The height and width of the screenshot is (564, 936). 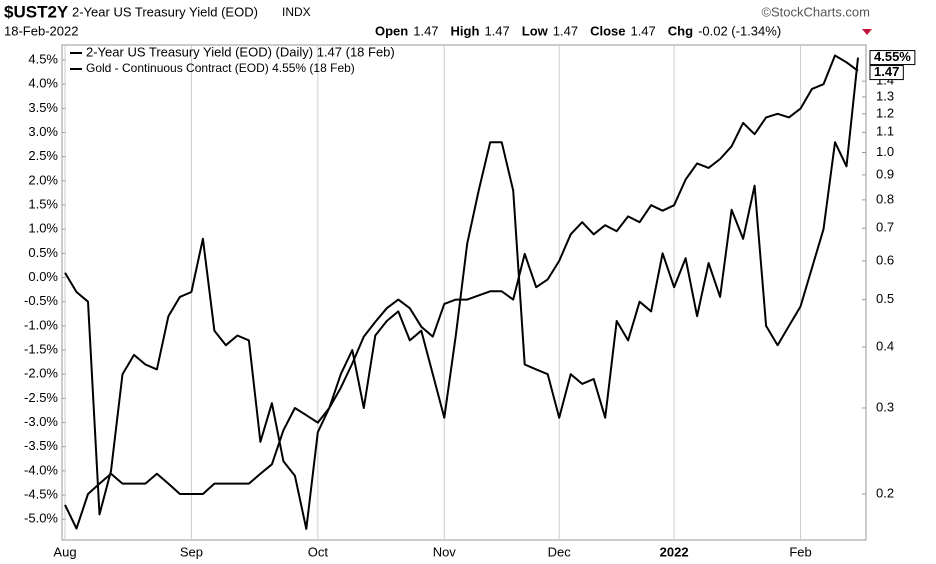 I want to click on last-value-label: 1.47, so click(x=886, y=71).